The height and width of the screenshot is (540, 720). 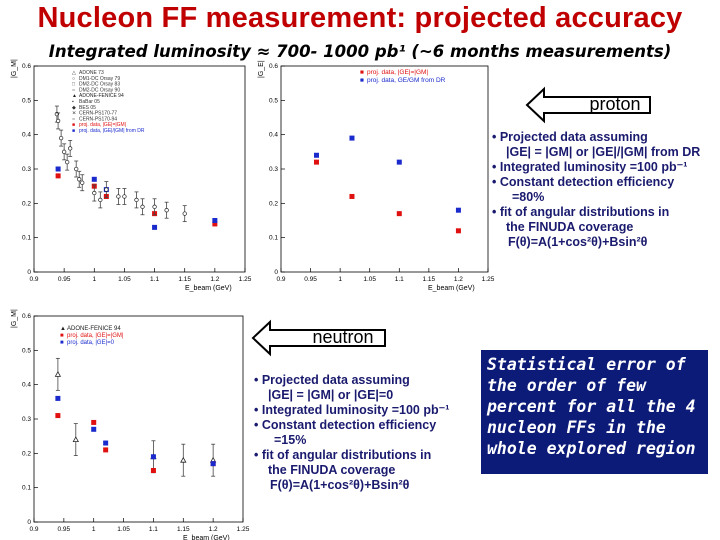 I want to click on proton-ratio-legend-marker: ■, so click(x=362, y=80).